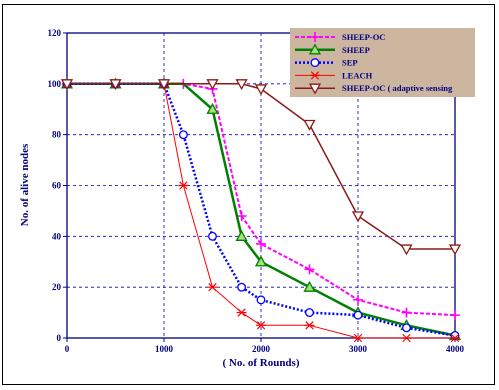  Describe the element at coordinates (57, 186) in the screenshot. I see `y-tick-label: 60` at that location.